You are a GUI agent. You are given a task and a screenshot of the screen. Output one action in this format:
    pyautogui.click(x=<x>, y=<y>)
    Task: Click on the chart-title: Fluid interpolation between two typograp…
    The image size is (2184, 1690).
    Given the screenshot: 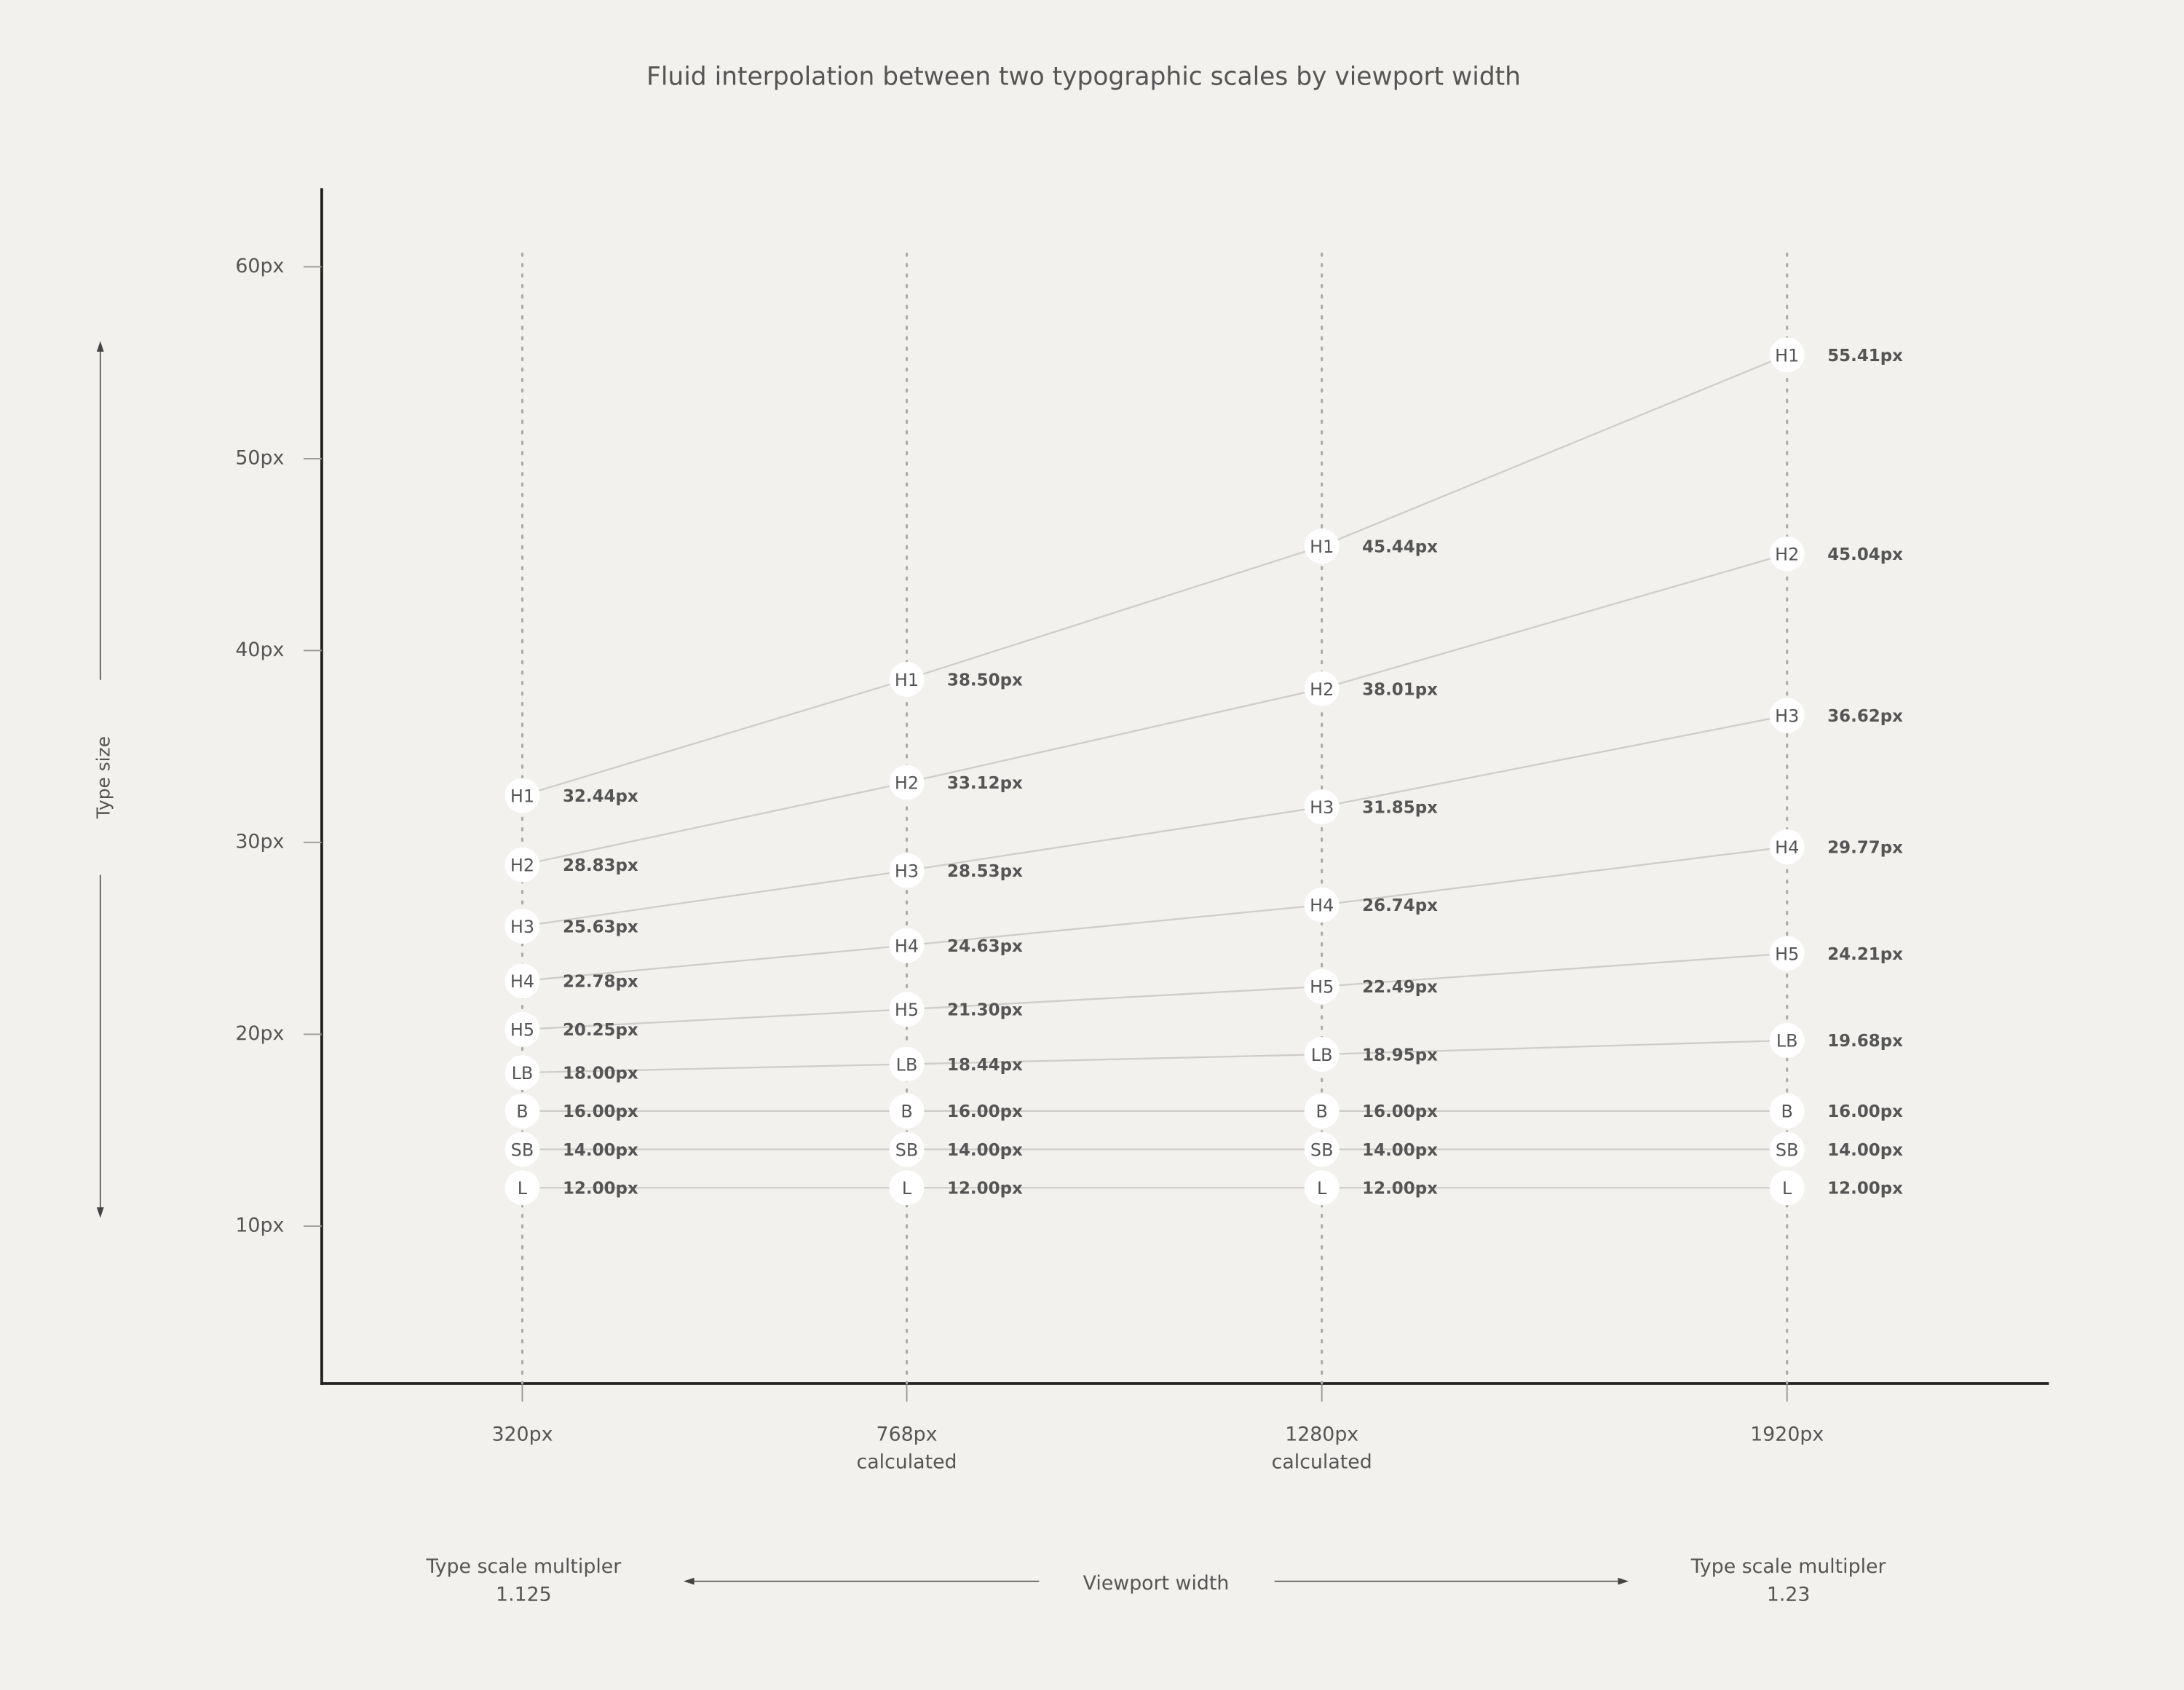 What is the action you would take?
    pyautogui.click(x=1083, y=78)
    